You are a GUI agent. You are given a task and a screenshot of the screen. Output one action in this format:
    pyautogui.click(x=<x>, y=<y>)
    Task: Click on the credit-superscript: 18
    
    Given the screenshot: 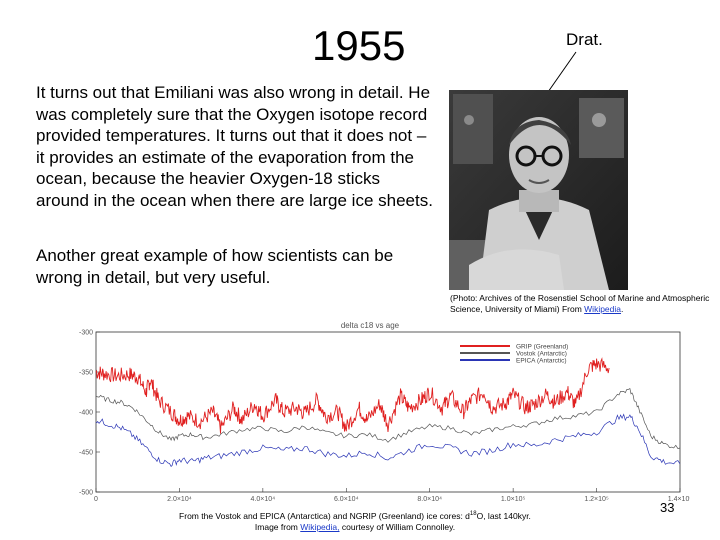 What is the action you would take?
    pyautogui.click(x=473, y=514)
    